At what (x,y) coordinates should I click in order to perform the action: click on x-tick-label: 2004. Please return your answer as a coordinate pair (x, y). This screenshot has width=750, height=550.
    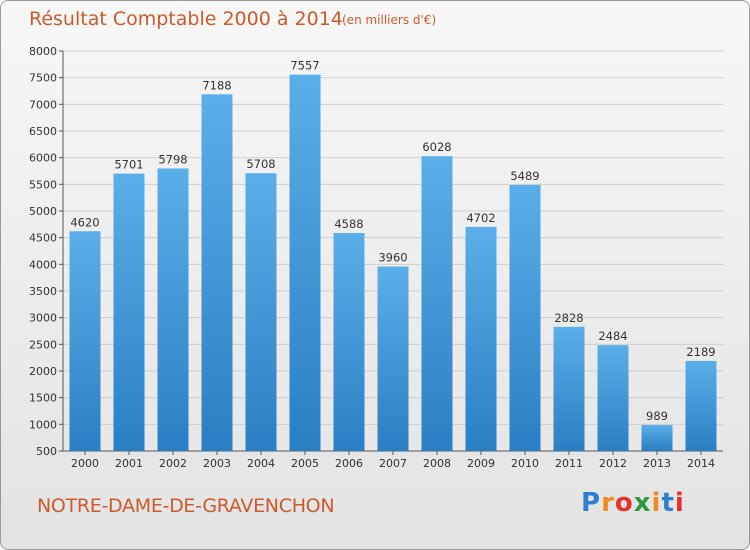
    Looking at the image, I should click on (261, 463).